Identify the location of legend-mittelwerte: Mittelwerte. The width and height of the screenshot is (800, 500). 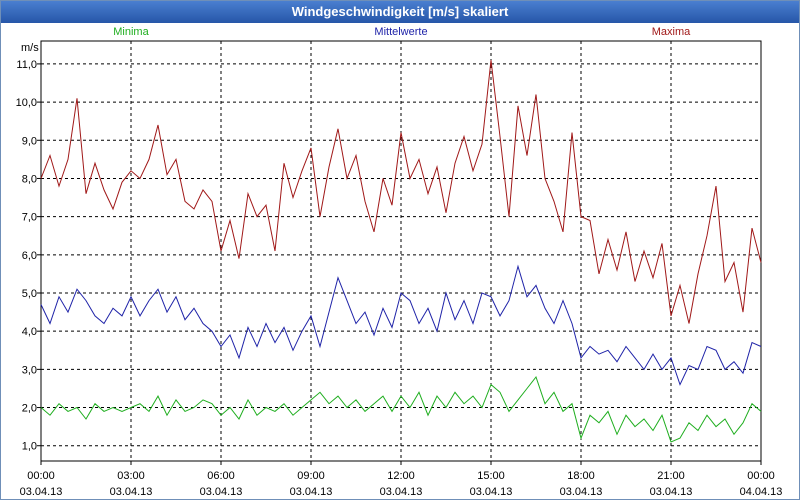
(400, 32).